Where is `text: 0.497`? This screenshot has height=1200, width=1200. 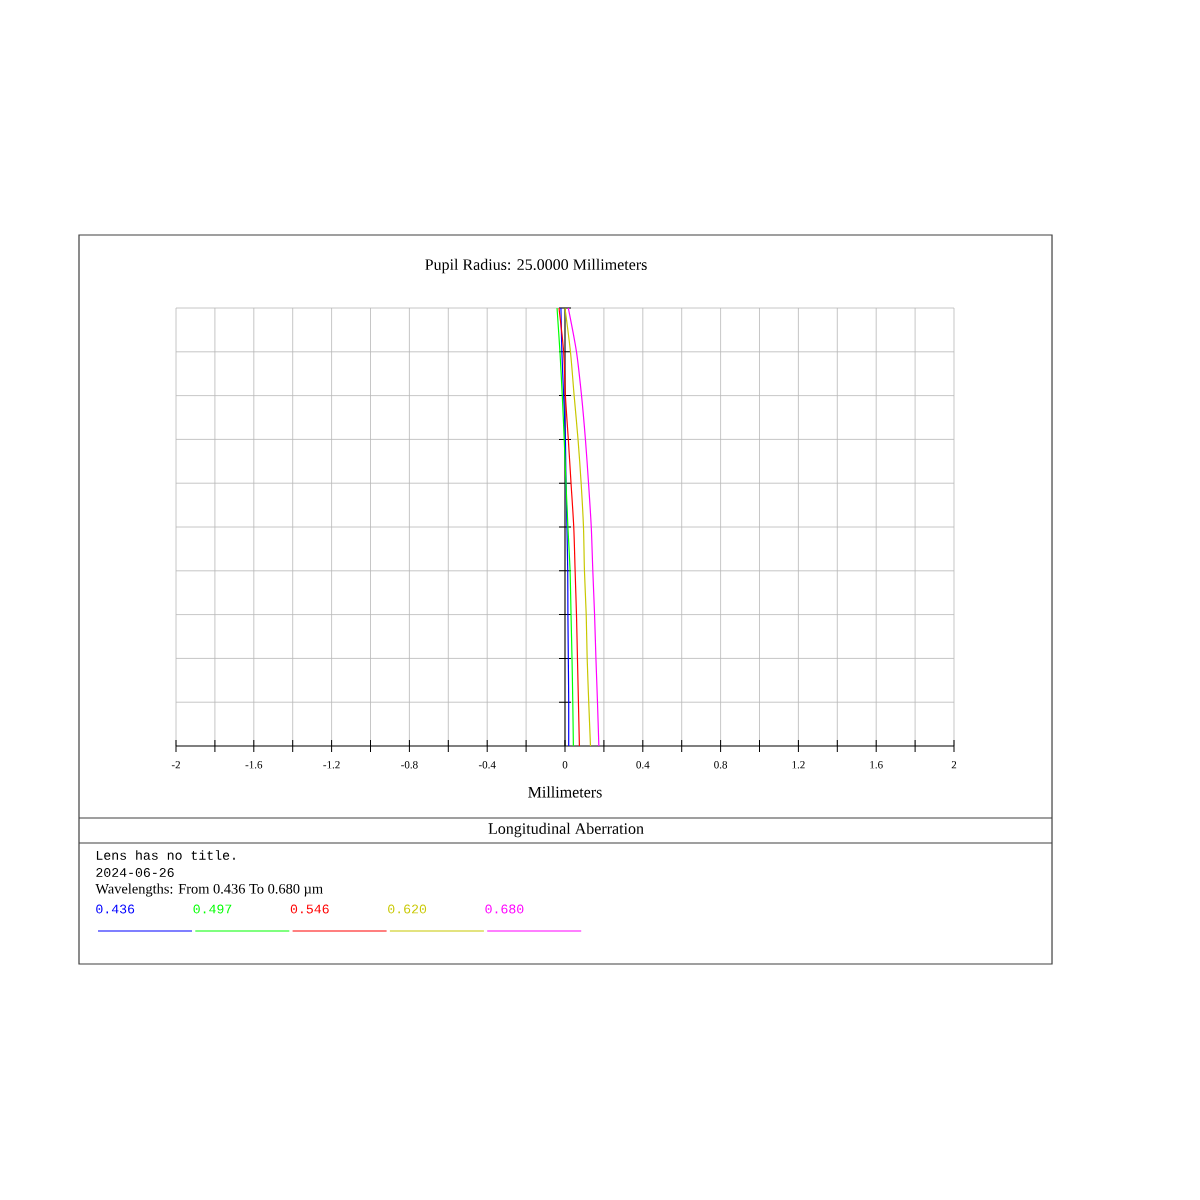
text: 0.497 is located at coordinates (212, 909).